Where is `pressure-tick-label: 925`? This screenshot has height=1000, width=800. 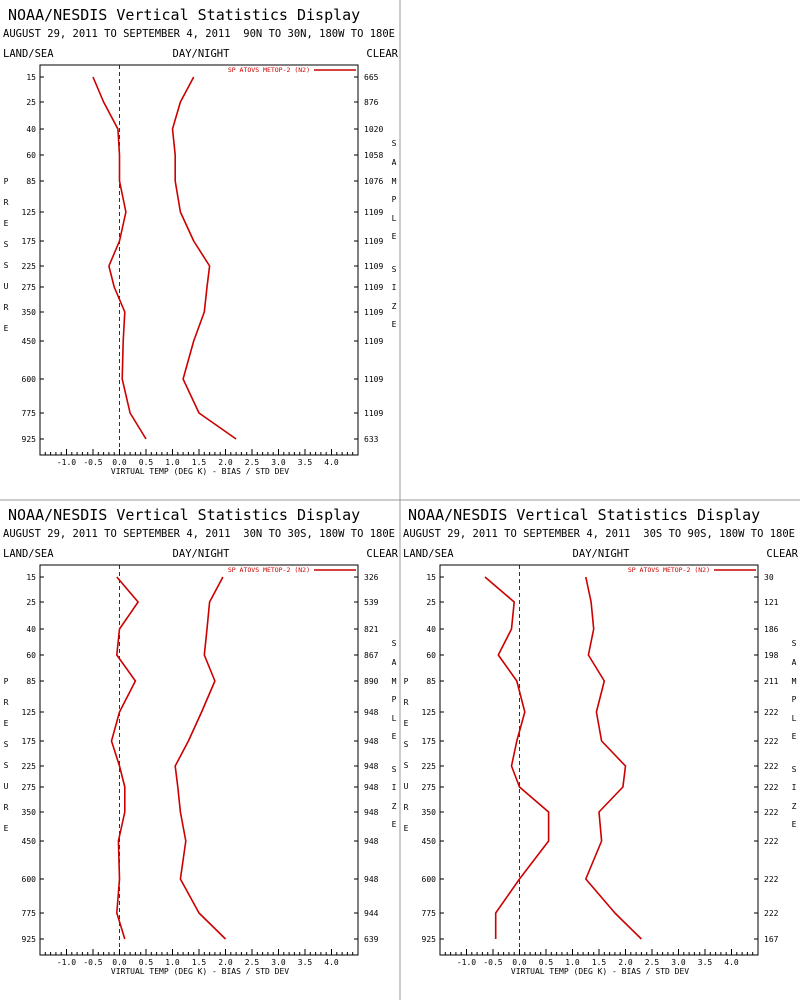
pressure-tick-label: 925 is located at coordinates (429, 939).